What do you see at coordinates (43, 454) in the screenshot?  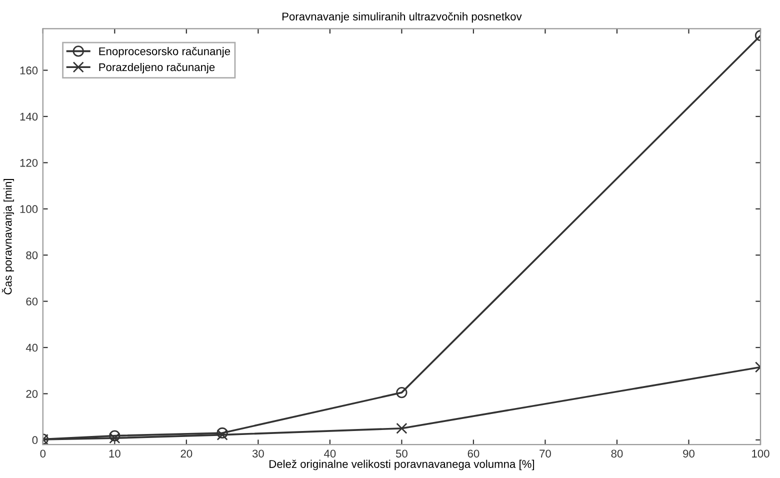 I see `x-tick-label: 0` at bounding box center [43, 454].